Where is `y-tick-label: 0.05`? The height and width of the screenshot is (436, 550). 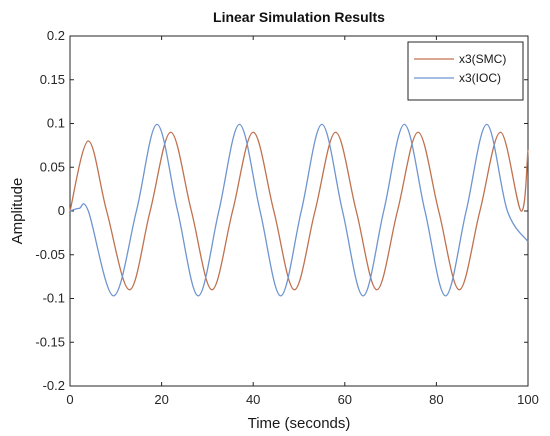 y-tick-label: 0.05 is located at coordinates (52, 166).